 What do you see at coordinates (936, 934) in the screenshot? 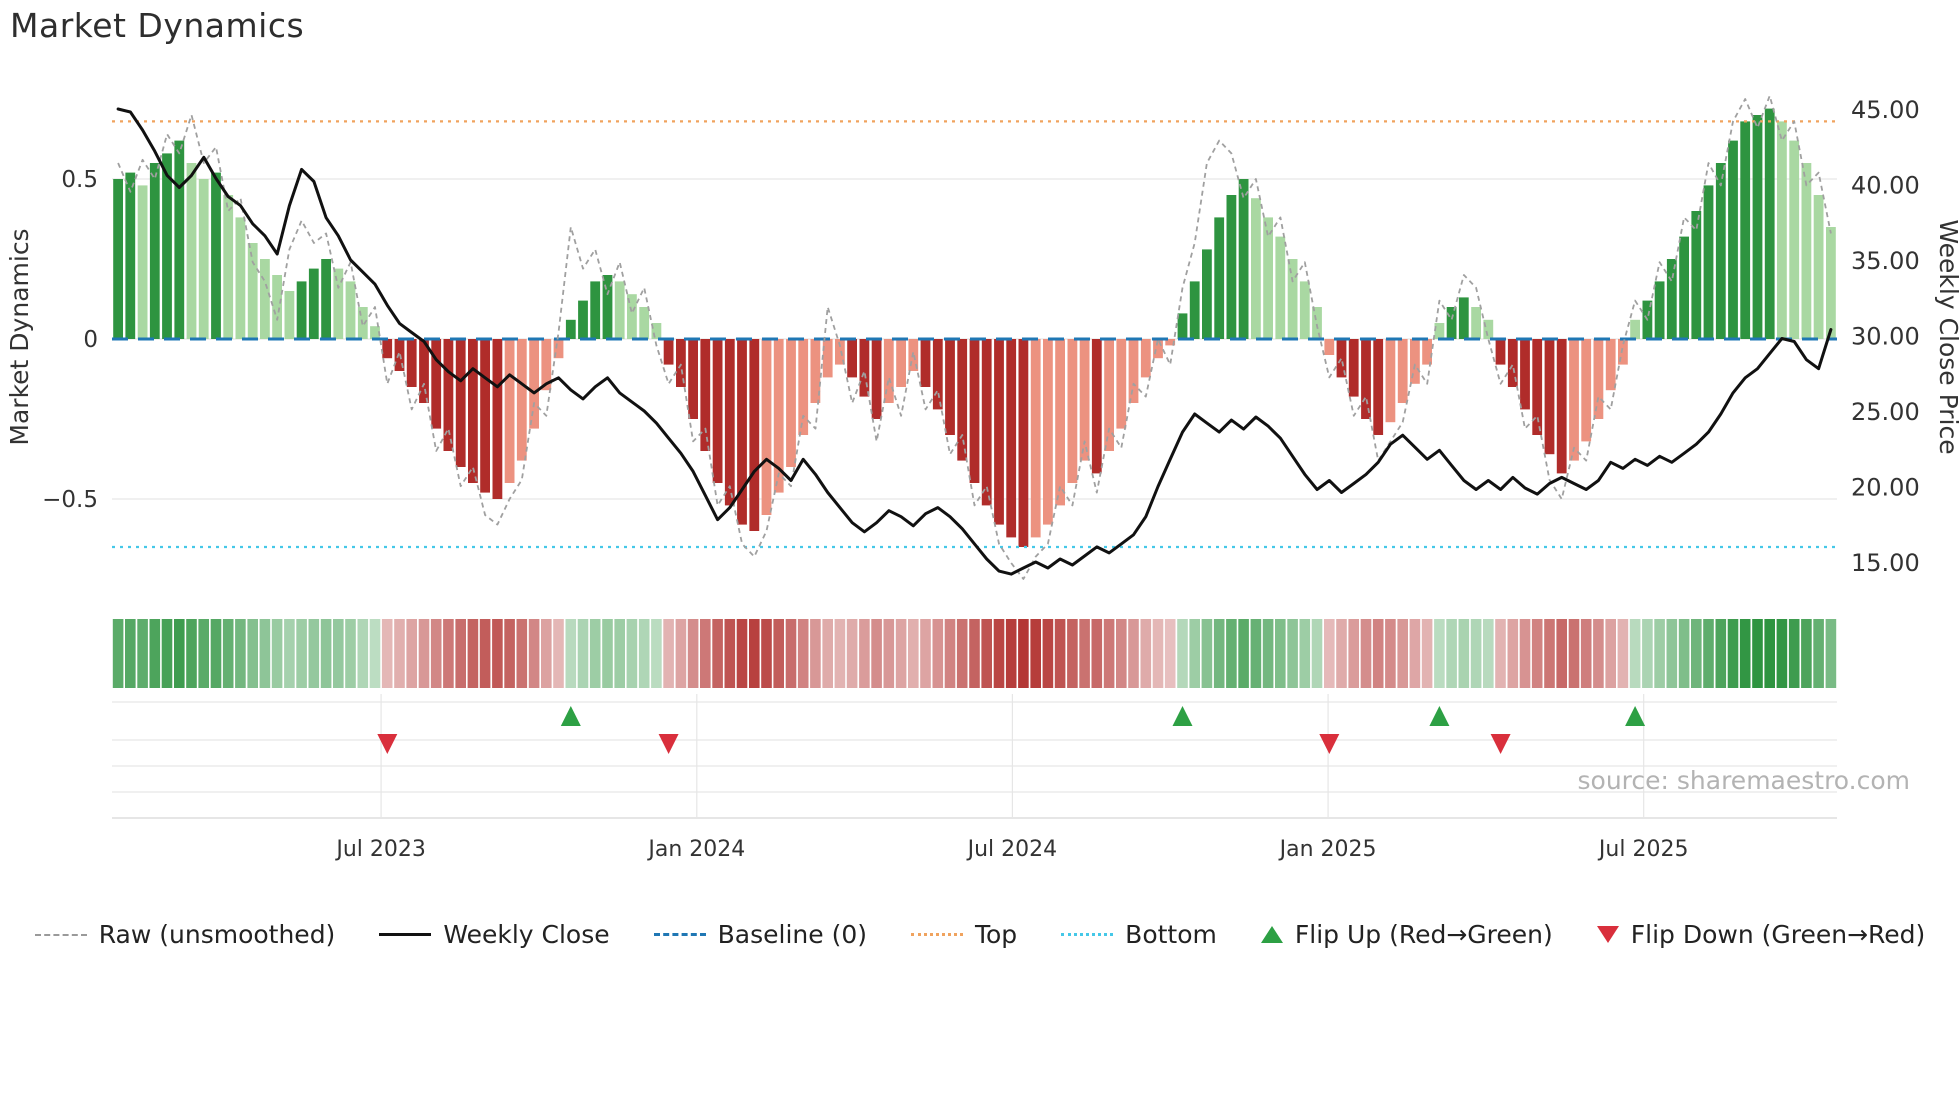
I see `legend-dotted-icon` at bounding box center [936, 934].